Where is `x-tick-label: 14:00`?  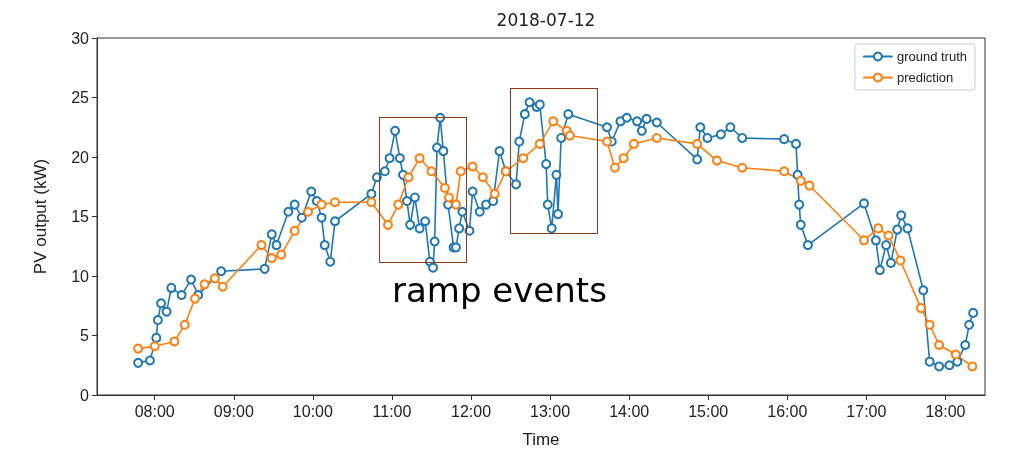 x-tick-label: 14:00 is located at coordinates (629, 411).